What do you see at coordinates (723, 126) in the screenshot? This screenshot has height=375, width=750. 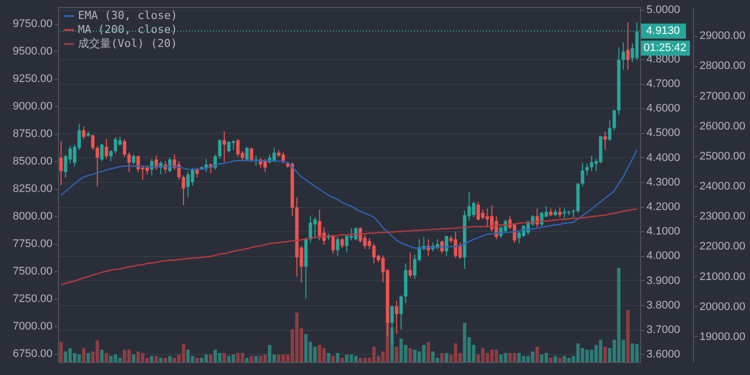 I see `y3-tick-label: 26000.00` at bounding box center [723, 126].